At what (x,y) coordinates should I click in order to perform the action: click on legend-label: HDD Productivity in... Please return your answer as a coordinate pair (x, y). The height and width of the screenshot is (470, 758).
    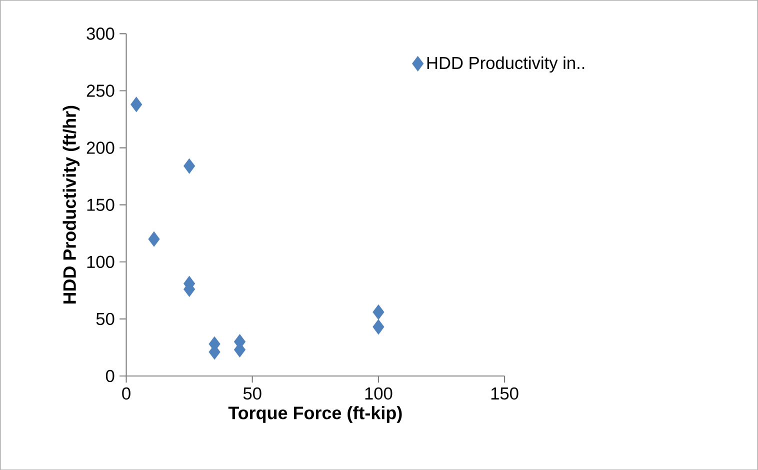
    Looking at the image, I should click on (505, 64).